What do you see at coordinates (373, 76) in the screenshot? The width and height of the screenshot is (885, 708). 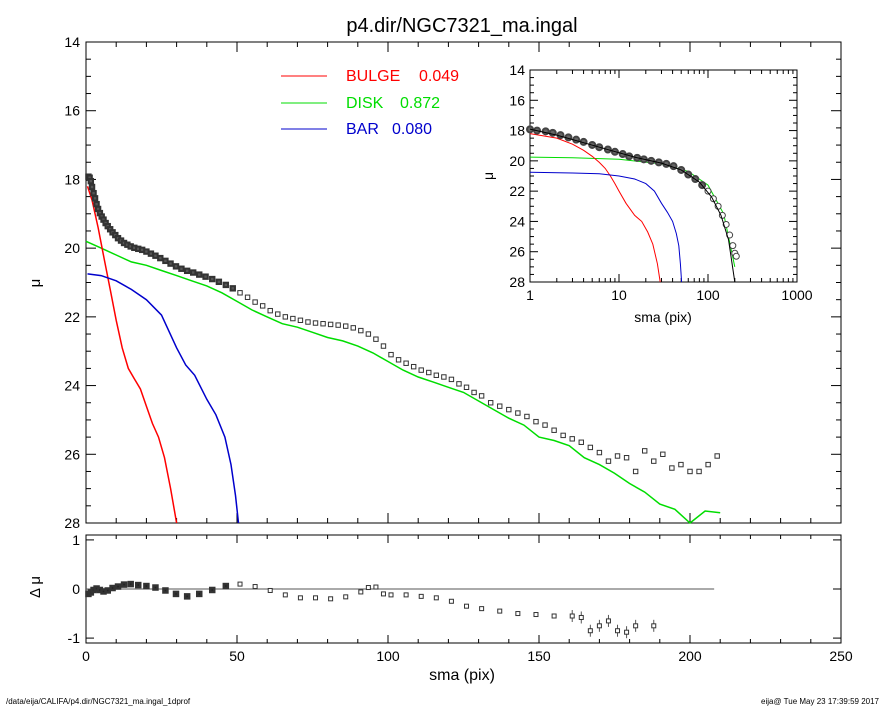 I see `legend-bulge-label: BULGE` at bounding box center [373, 76].